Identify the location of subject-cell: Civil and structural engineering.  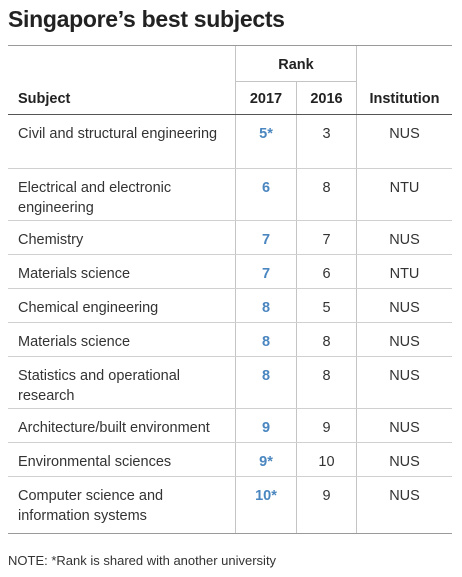
(118, 134).